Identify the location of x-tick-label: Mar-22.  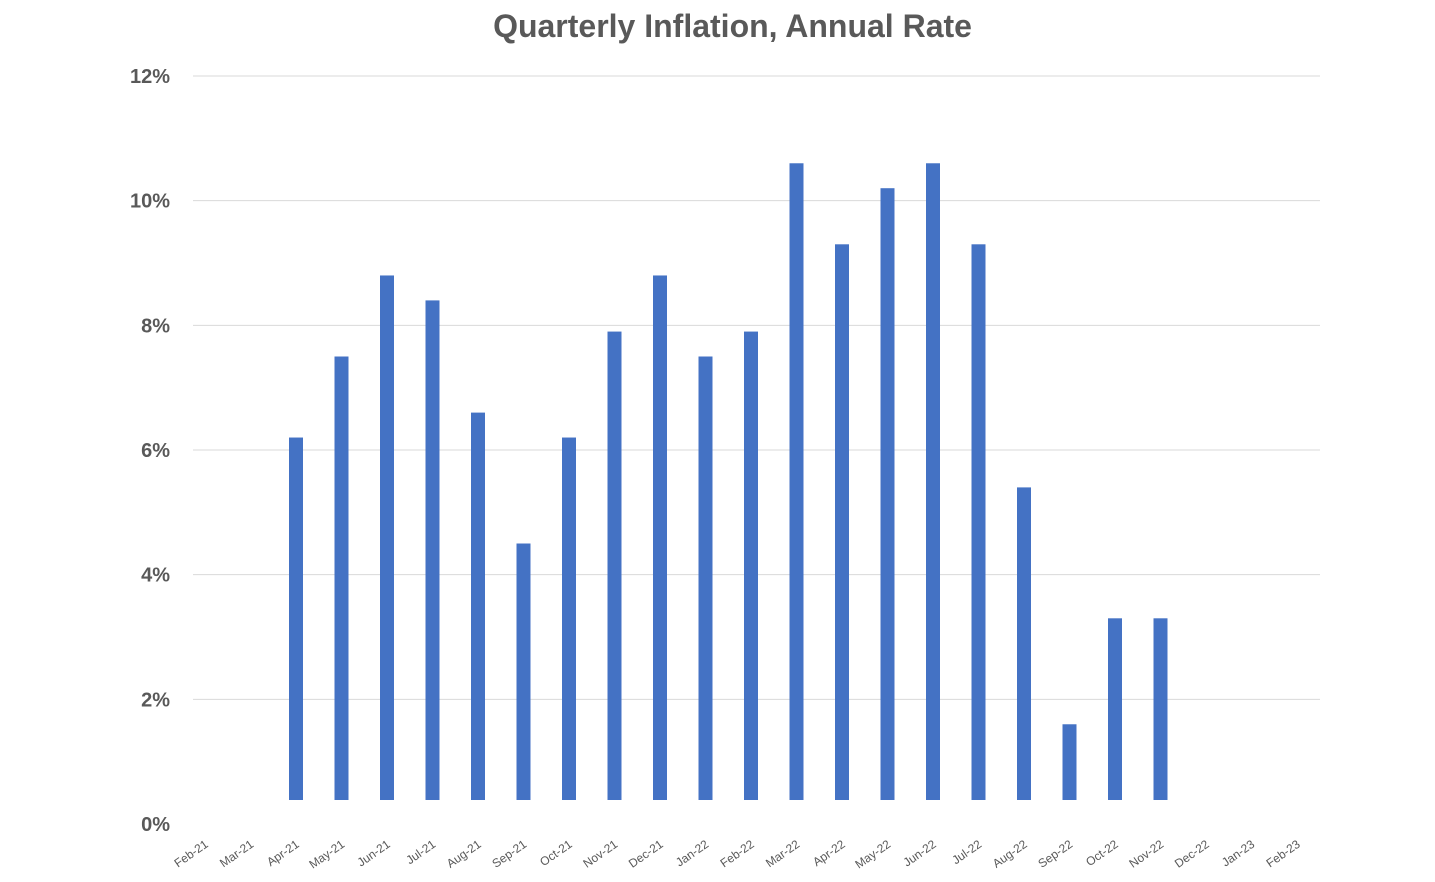
(782, 853).